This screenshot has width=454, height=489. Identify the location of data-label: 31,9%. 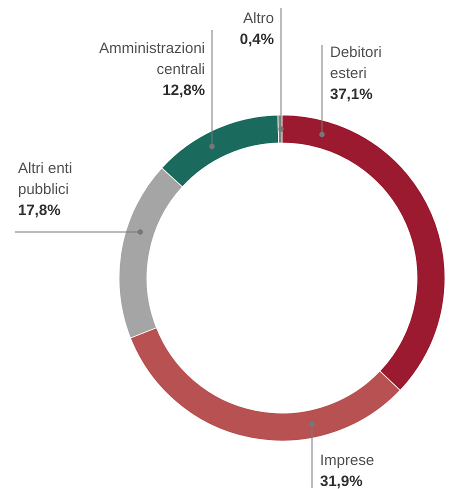
(341, 481).